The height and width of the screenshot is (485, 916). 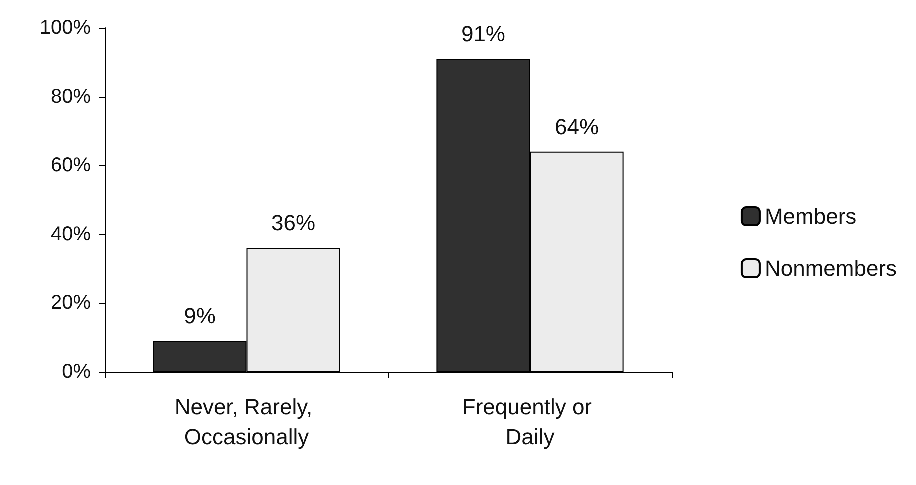 I want to click on y-tick-label: 0%, so click(x=77, y=372).